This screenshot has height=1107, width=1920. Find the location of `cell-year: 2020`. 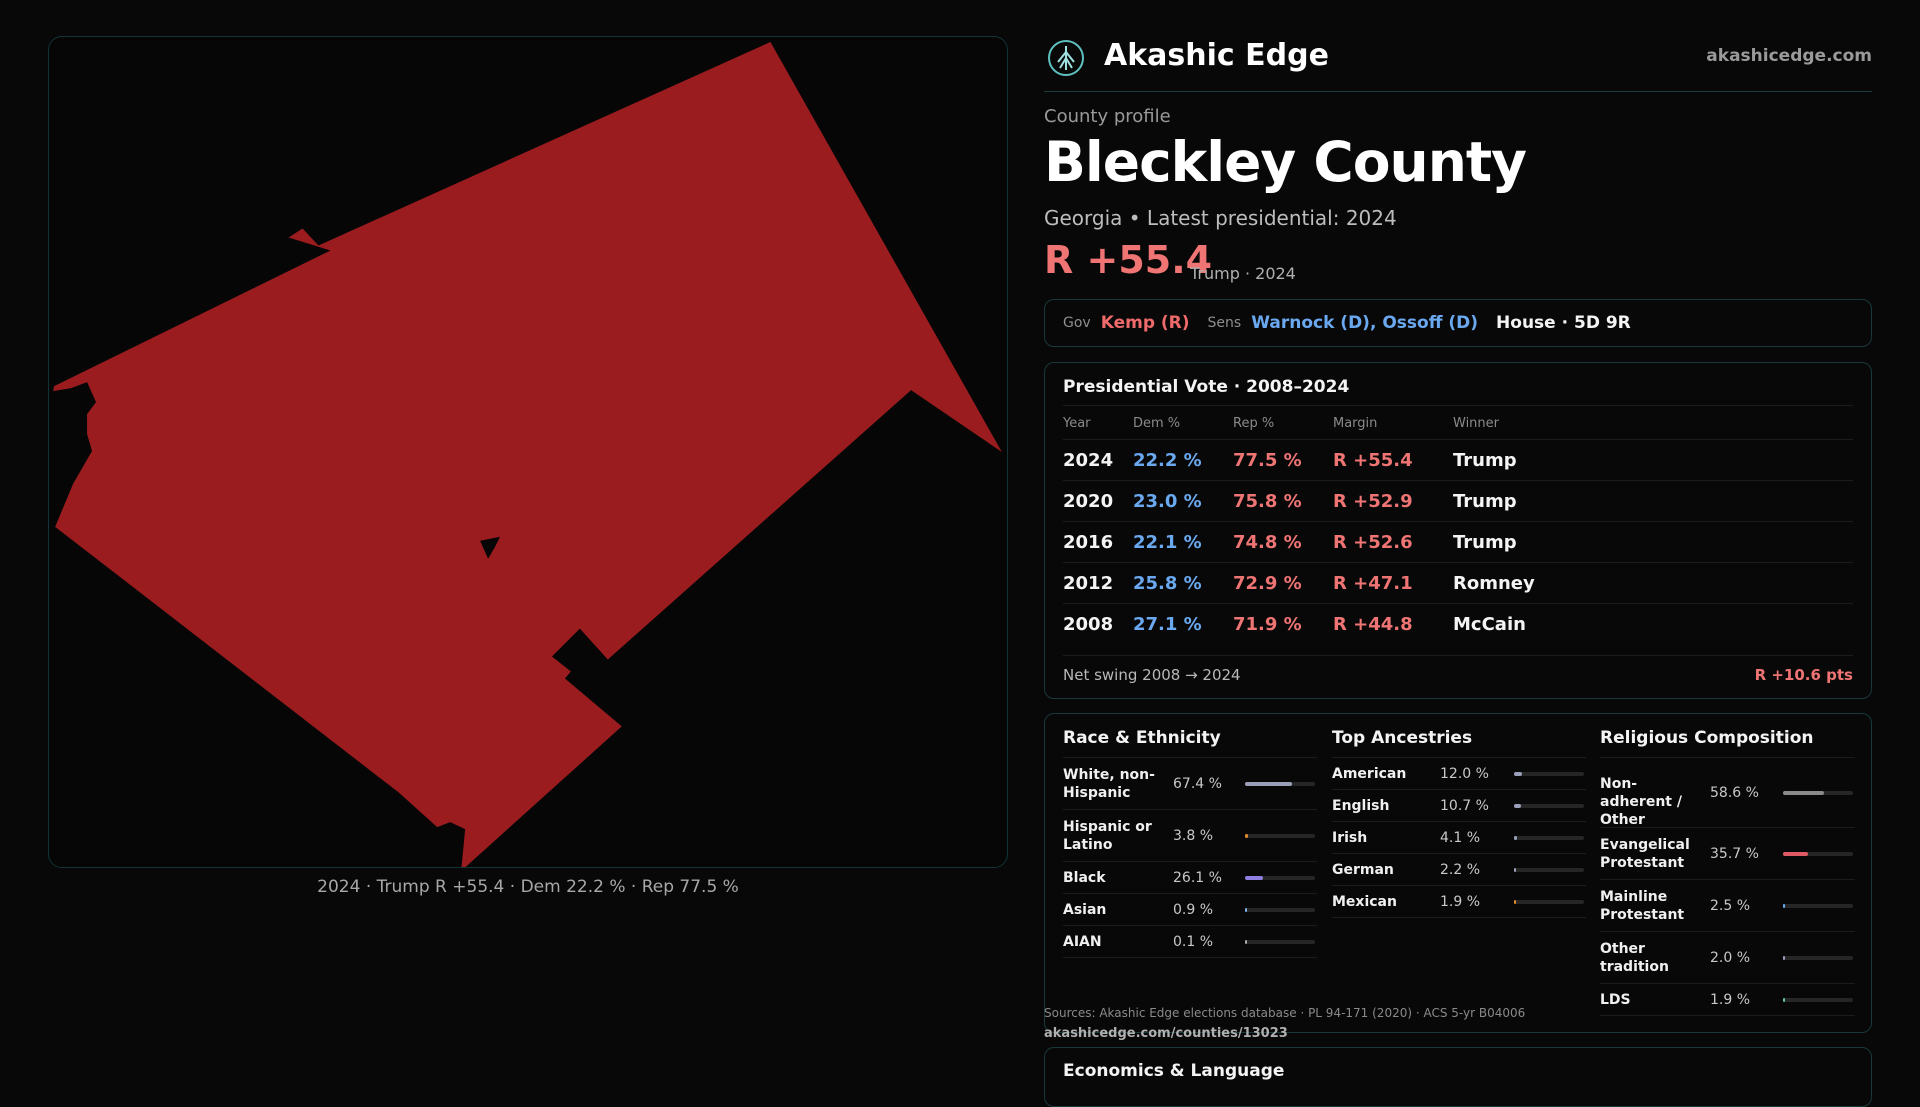

cell-year: 2020 is located at coordinates (1088, 501).